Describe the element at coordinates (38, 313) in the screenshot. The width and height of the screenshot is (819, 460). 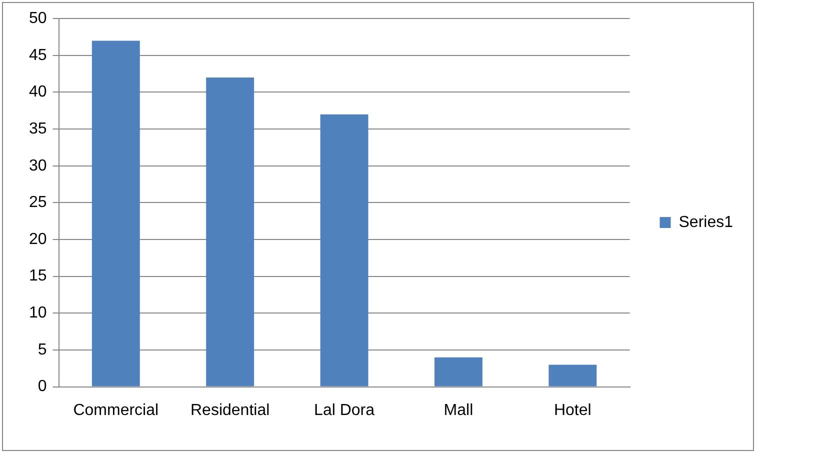
I see `y-tick-label: 10` at that location.